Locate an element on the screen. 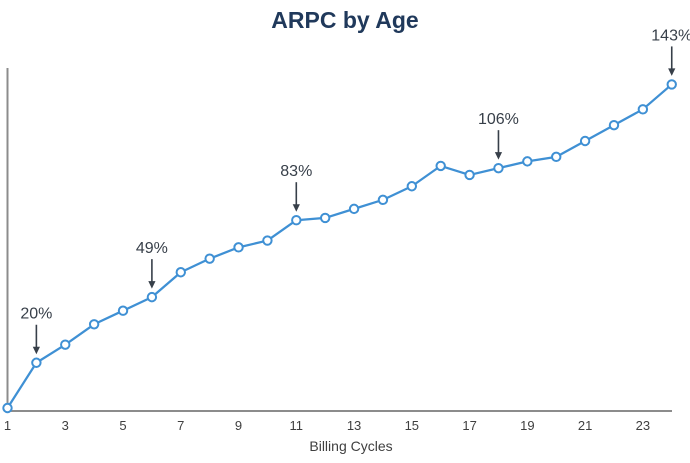  chart-title: ARPC by Age is located at coordinates (344, 20).